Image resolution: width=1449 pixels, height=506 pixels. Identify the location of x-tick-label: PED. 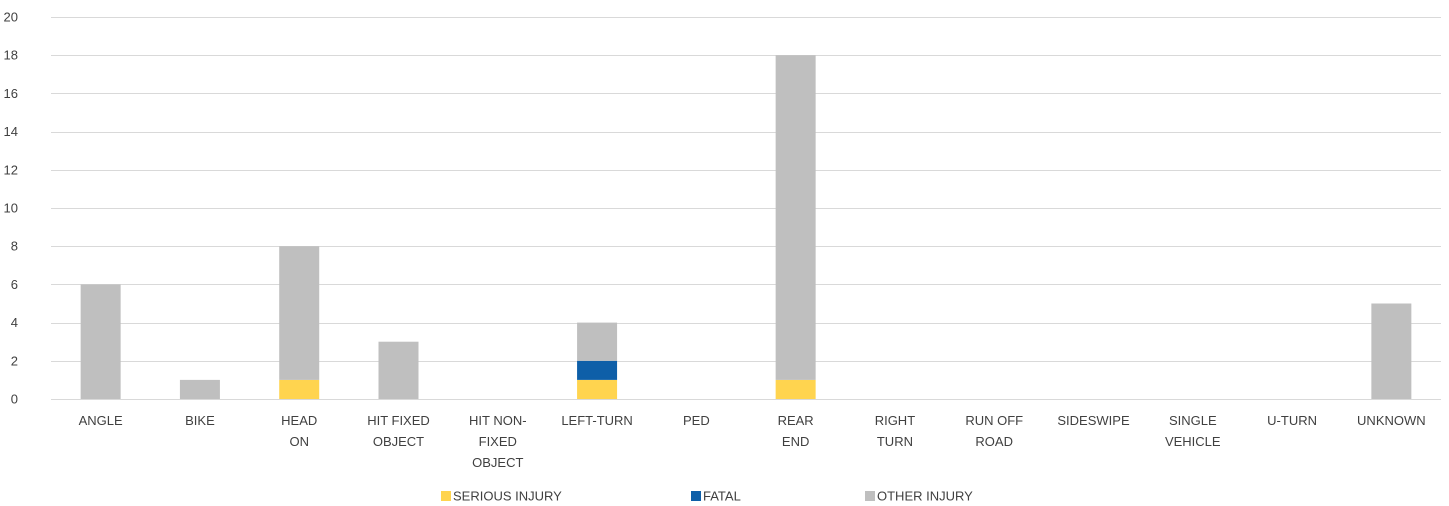
(696, 420).